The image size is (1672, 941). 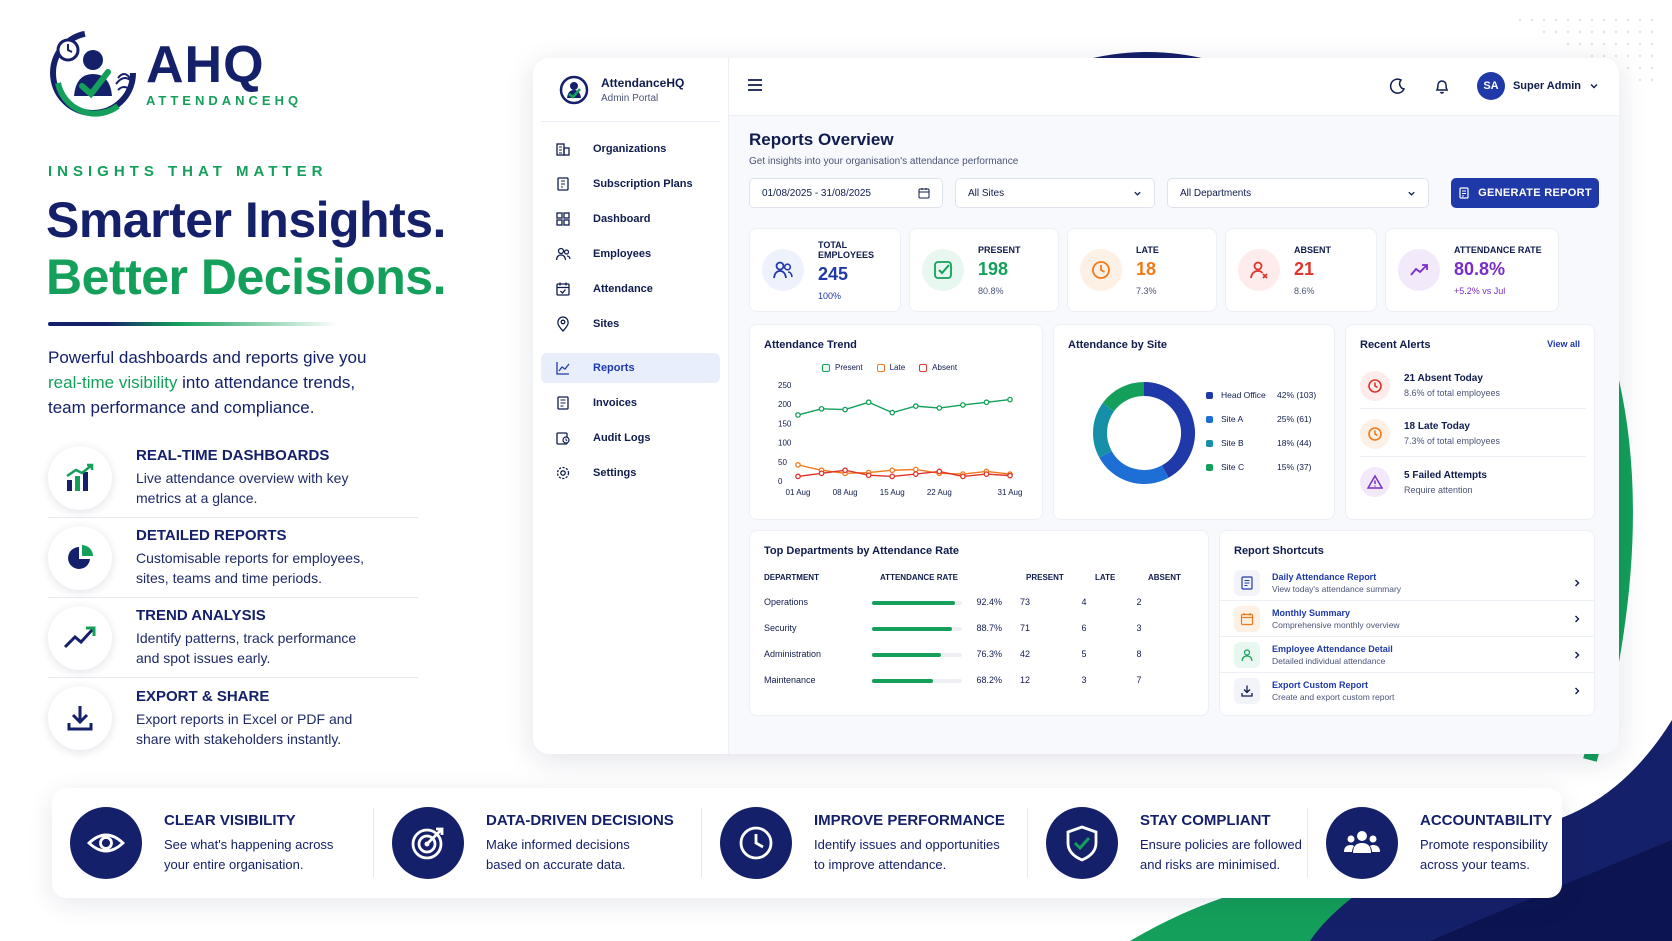 What do you see at coordinates (93, 73) in the screenshot?
I see `logo-icon` at bounding box center [93, 73].